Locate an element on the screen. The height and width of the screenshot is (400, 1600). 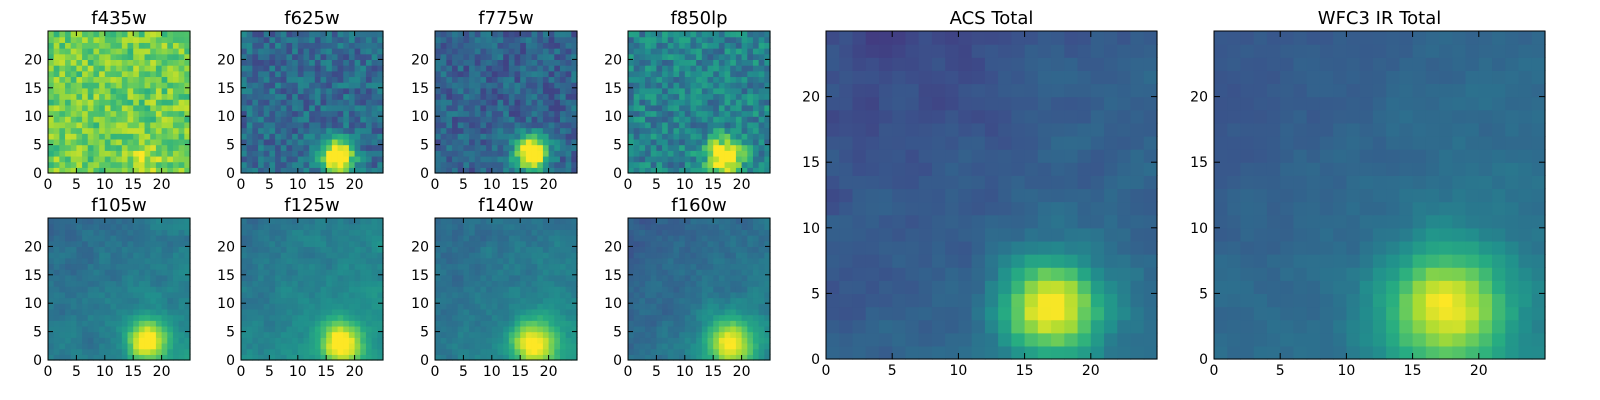
y-tick-label: 20 is located at coordinates (33, 60).